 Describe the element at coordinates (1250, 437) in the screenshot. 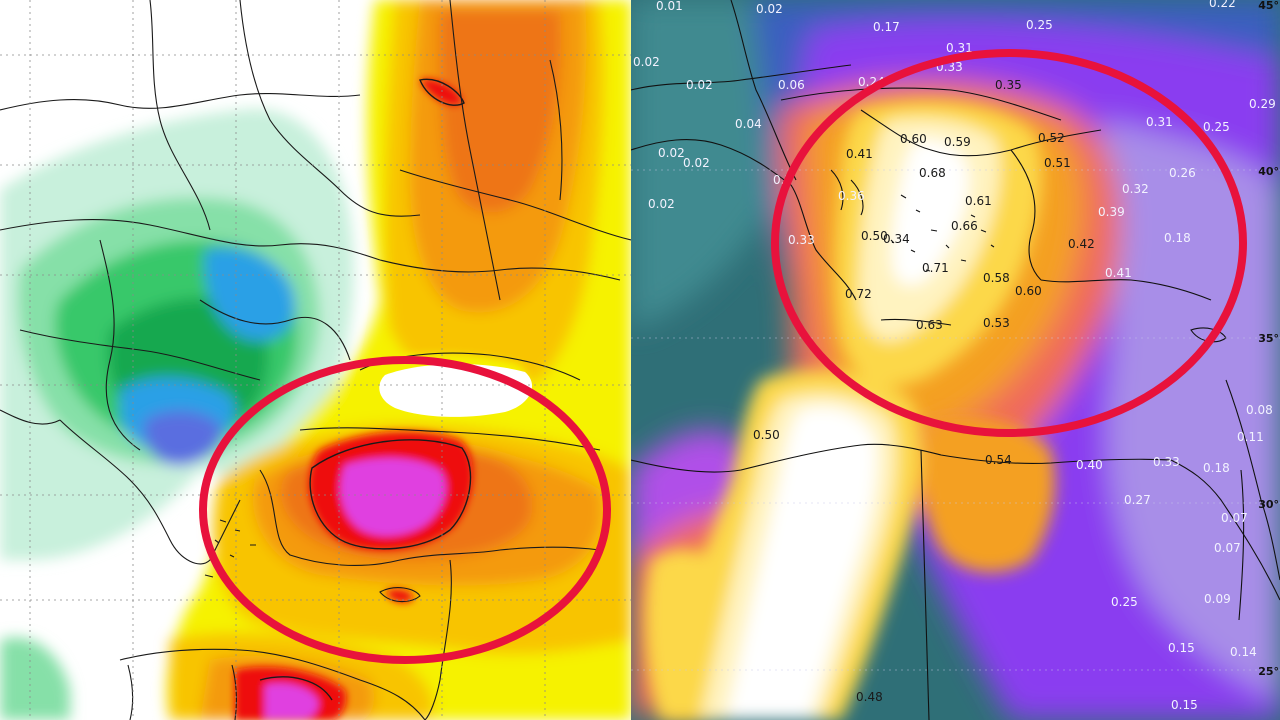

I see `aod-value: 0.11` at that location.